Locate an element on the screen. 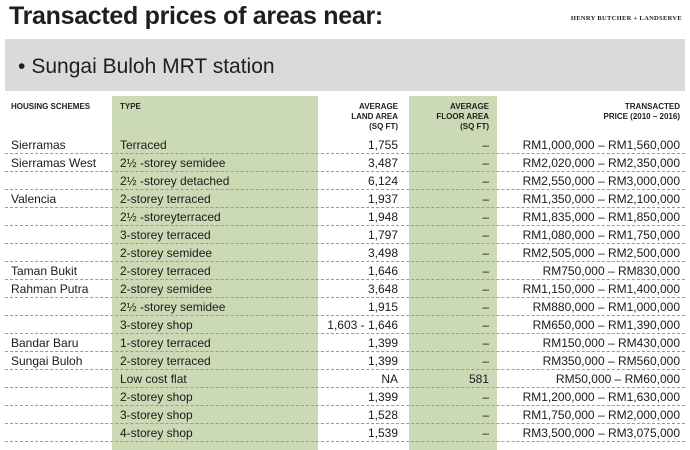 The height and width of the screenshot is (450, 690). type-cell: 2½ -storeyterraced is located at coordinates (170, 217).